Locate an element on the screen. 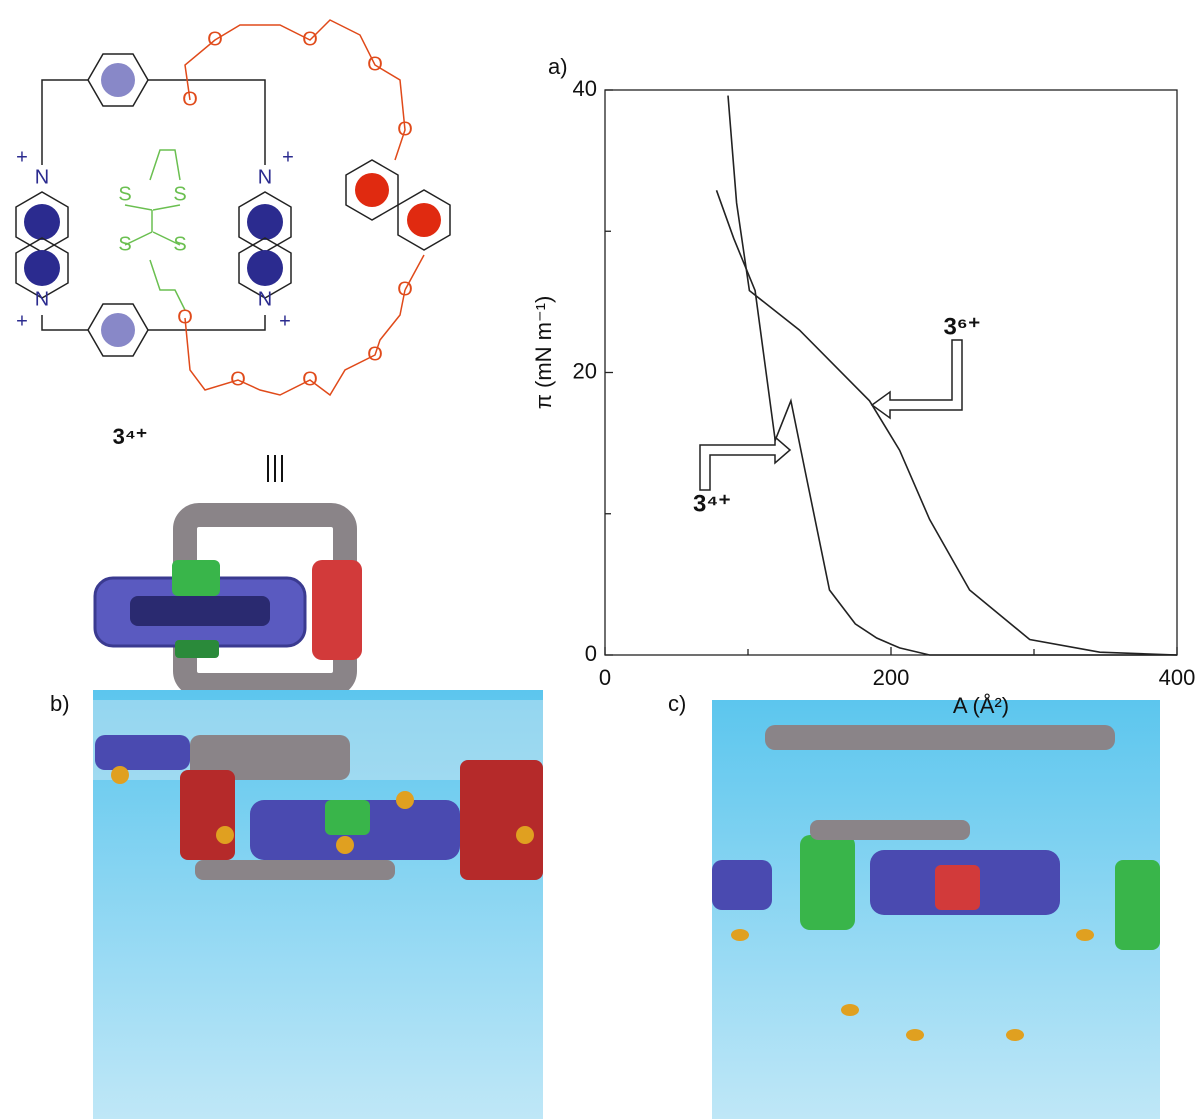 This screenshot has height=1119, width=1199. x-tick-label: 0 is located at coordinates (605, 677).